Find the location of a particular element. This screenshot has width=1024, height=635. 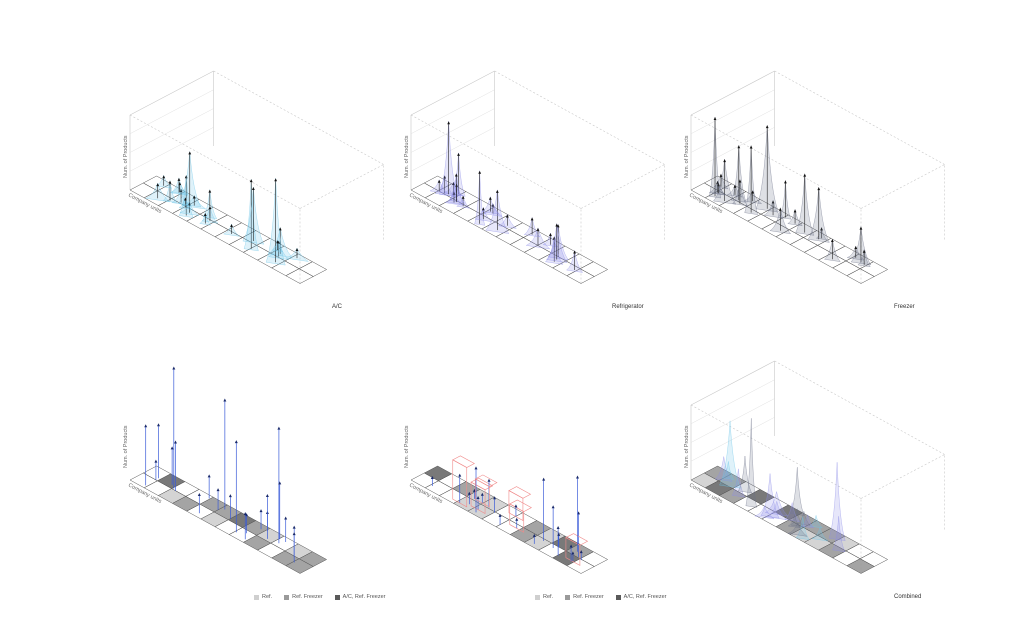

panel-caption-combined: Combined is located at coordinates (908, 597).